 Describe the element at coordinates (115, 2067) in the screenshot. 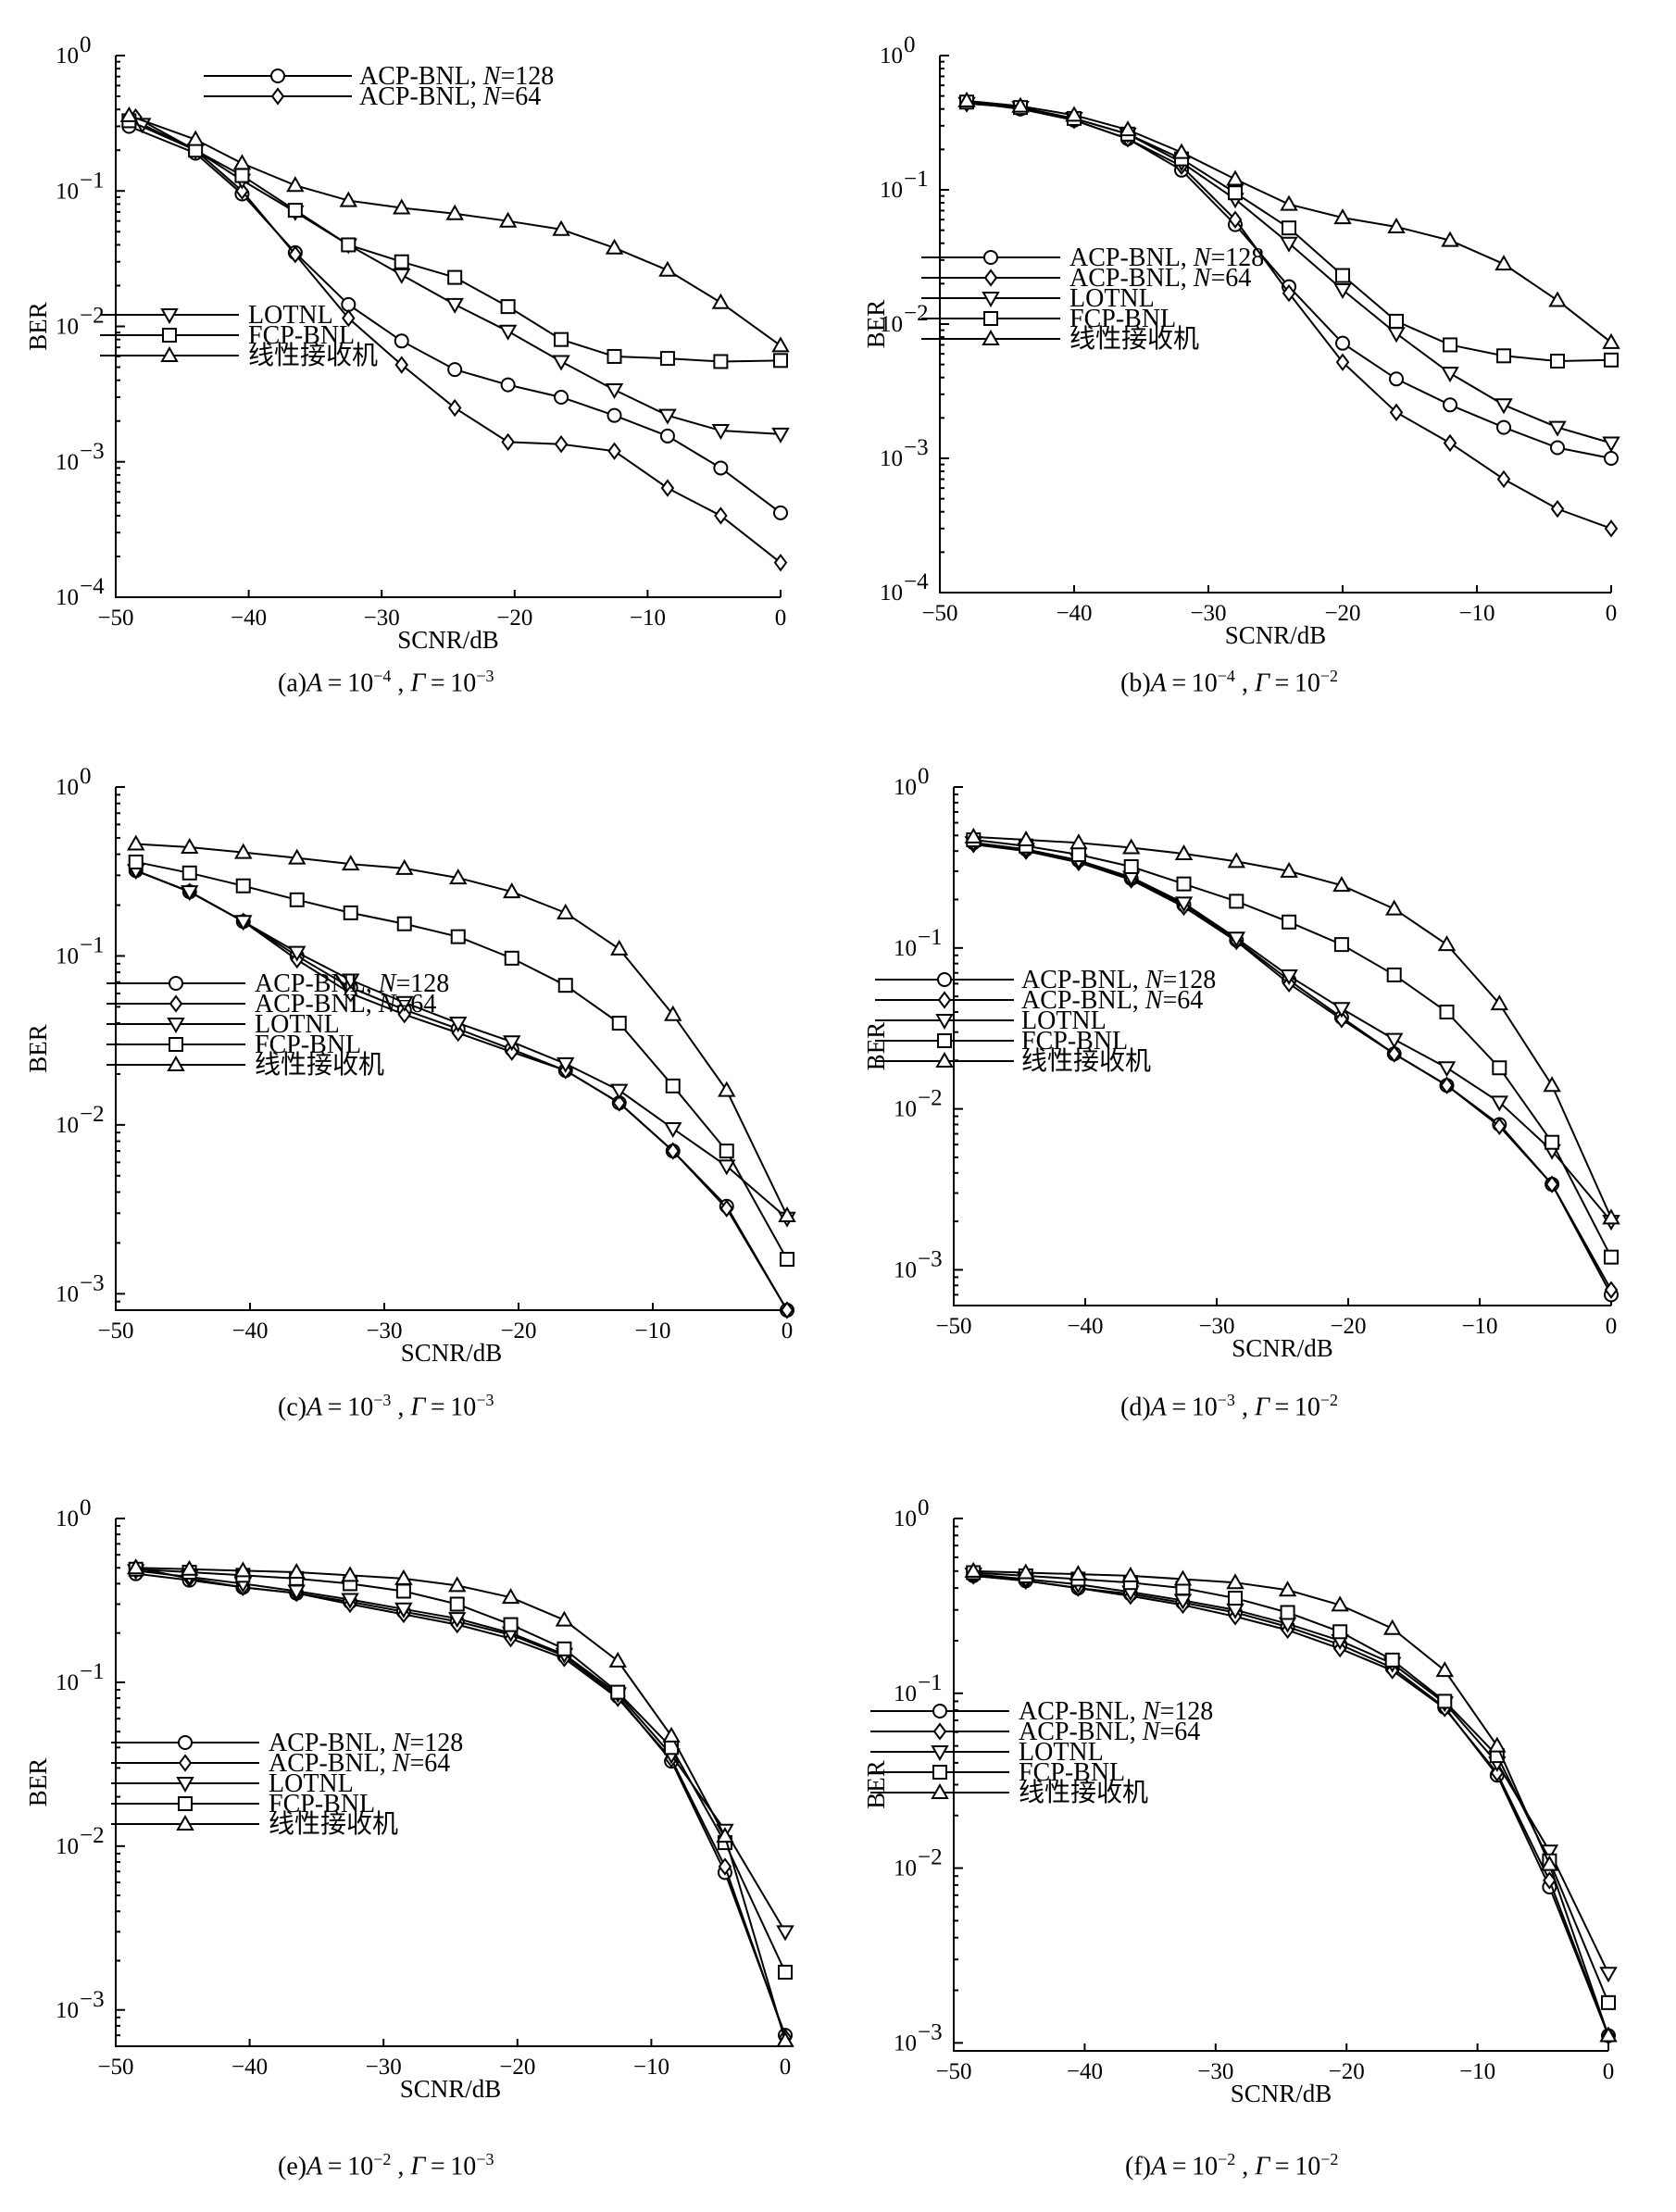

I see `x-tick-label: −50` at that location.